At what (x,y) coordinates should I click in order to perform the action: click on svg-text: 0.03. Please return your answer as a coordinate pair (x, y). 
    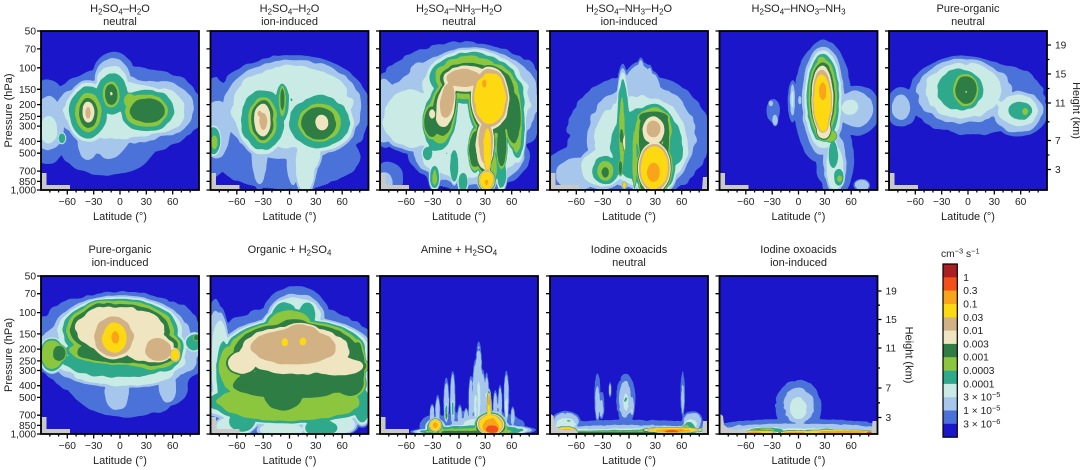
    Looking at the image, I should click on (973, 318).